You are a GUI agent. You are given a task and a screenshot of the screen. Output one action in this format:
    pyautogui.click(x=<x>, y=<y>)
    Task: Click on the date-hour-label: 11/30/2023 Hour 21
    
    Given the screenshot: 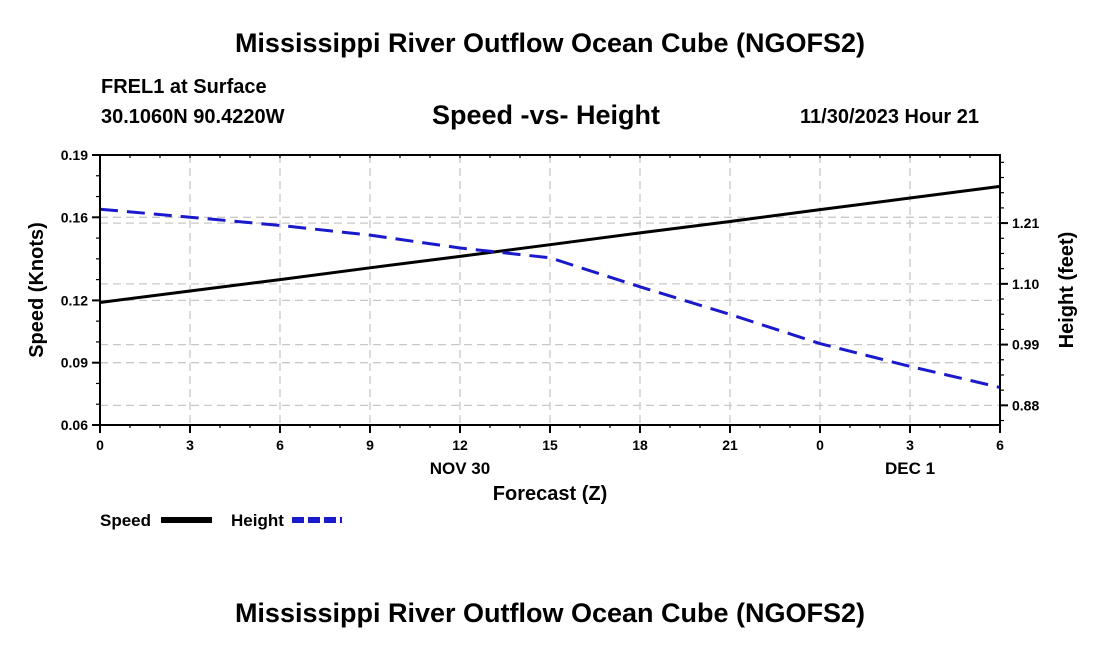 What is the action you would take?
    pyautogui.click(x=890, y=117)
    